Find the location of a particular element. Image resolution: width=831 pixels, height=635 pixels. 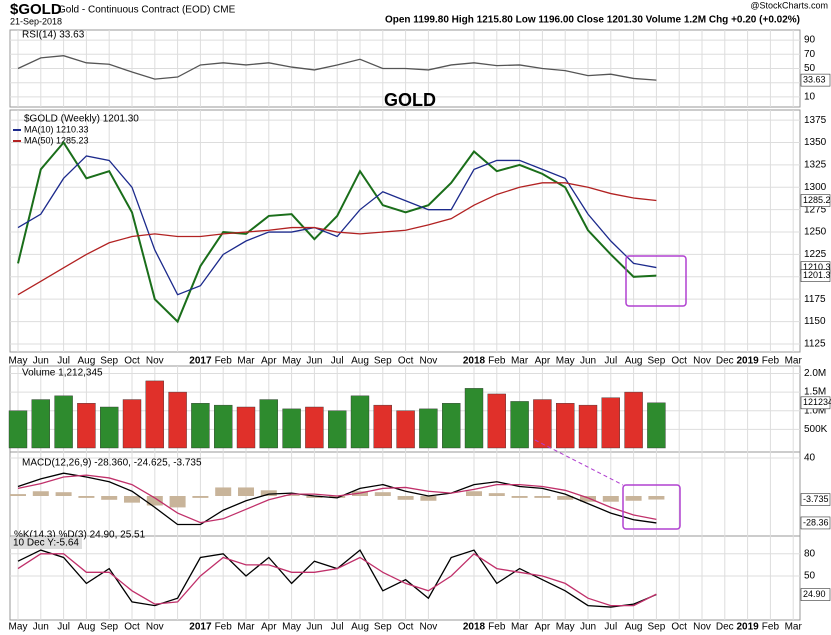

x-tick-label: Feb is located at coordinates (224, 361).